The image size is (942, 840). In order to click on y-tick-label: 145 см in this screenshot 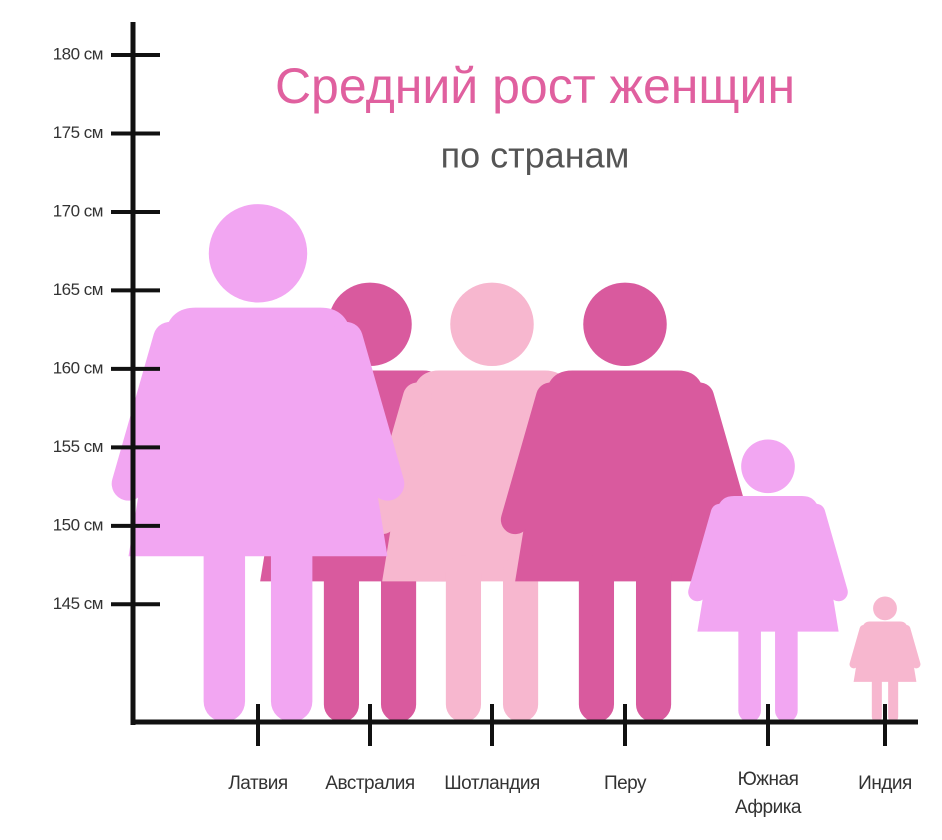, I will do `click(78, 603)`.